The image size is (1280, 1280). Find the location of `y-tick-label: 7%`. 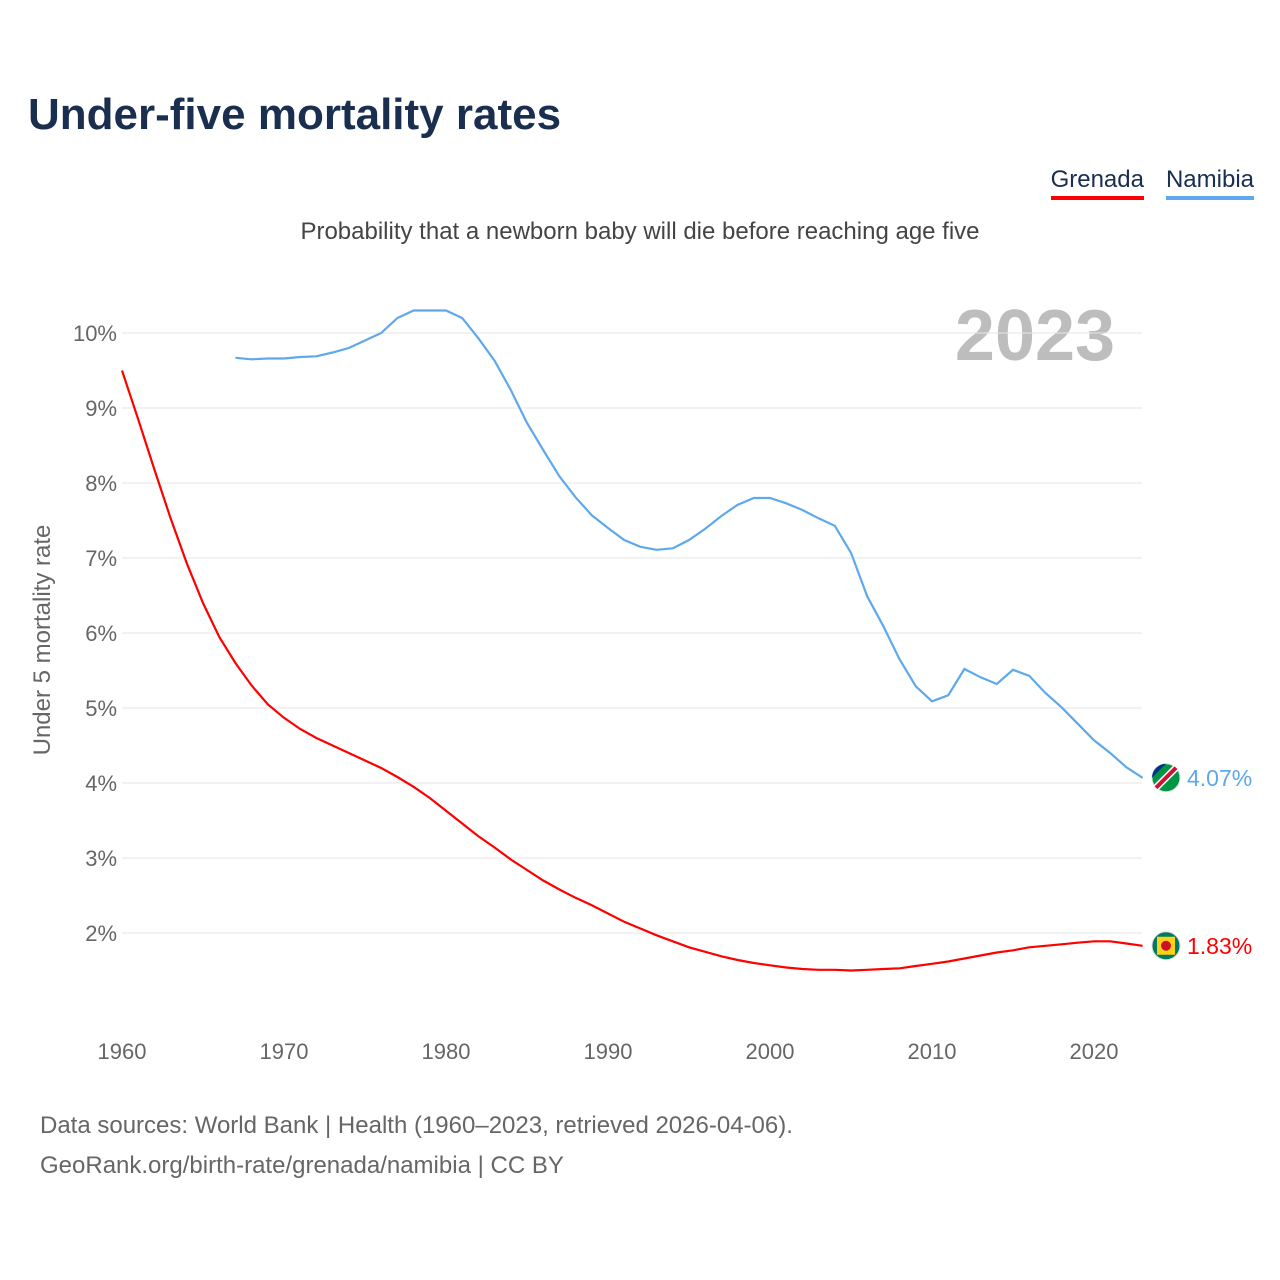

y-tick-label: 7% is located at coordinates (101, 558).